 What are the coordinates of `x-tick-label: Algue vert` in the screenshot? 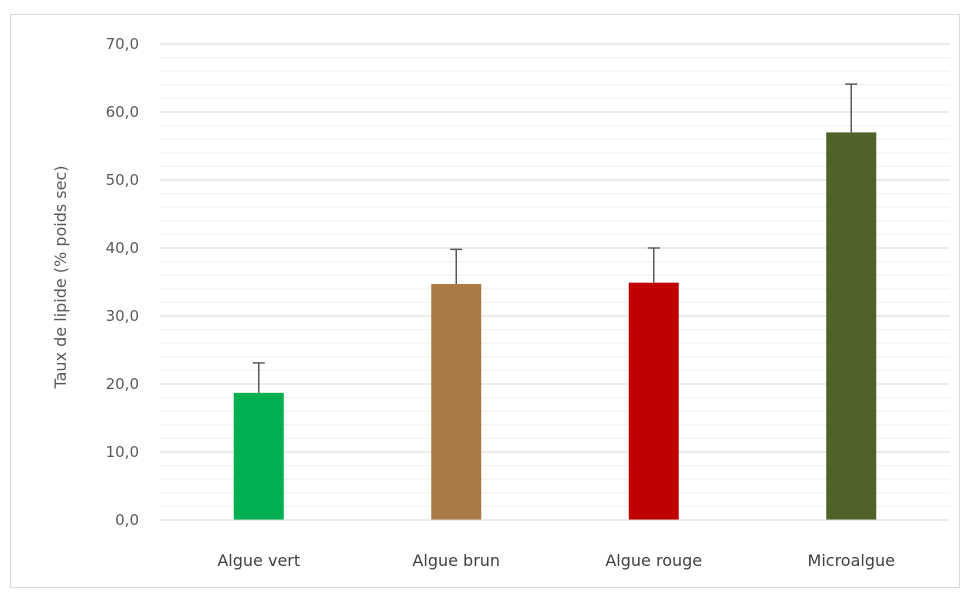 It's located at (258, 560).